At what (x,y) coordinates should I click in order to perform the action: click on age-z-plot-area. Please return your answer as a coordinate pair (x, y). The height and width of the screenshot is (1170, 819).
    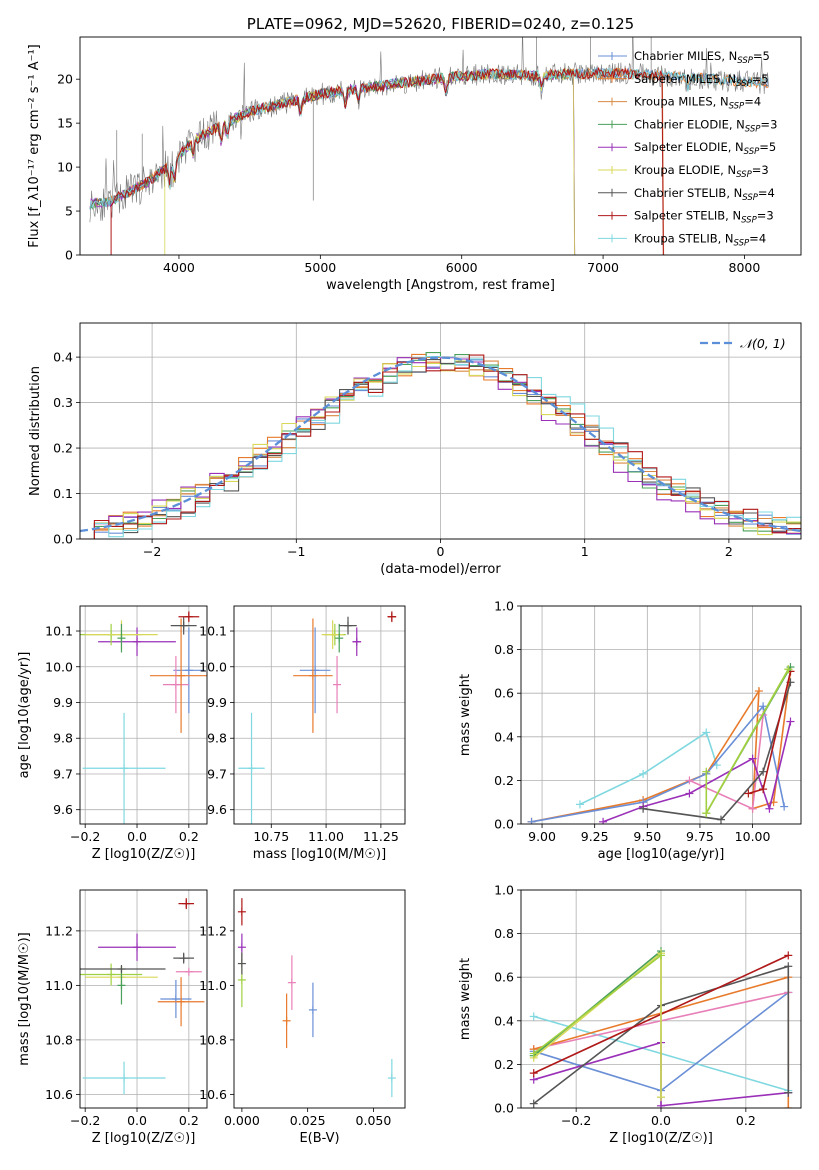
    Looking at the image, I should click on (143, 717).